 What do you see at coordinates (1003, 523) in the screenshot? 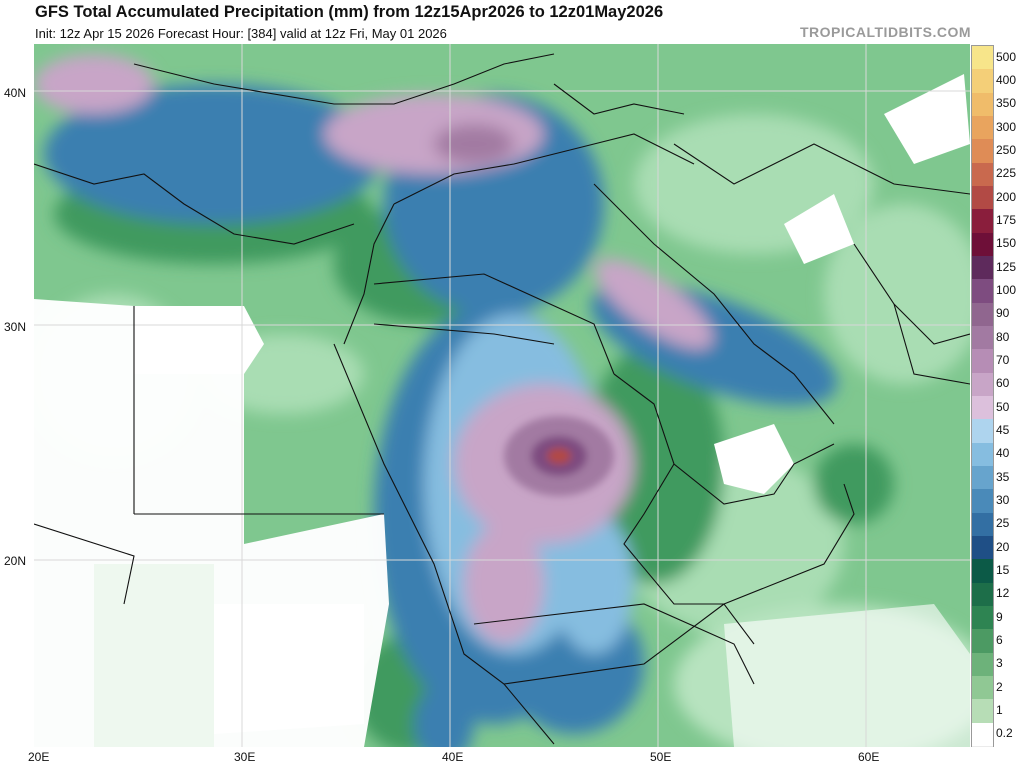
I see `legend-label-25: 25` at bounding box center [1003, 523].